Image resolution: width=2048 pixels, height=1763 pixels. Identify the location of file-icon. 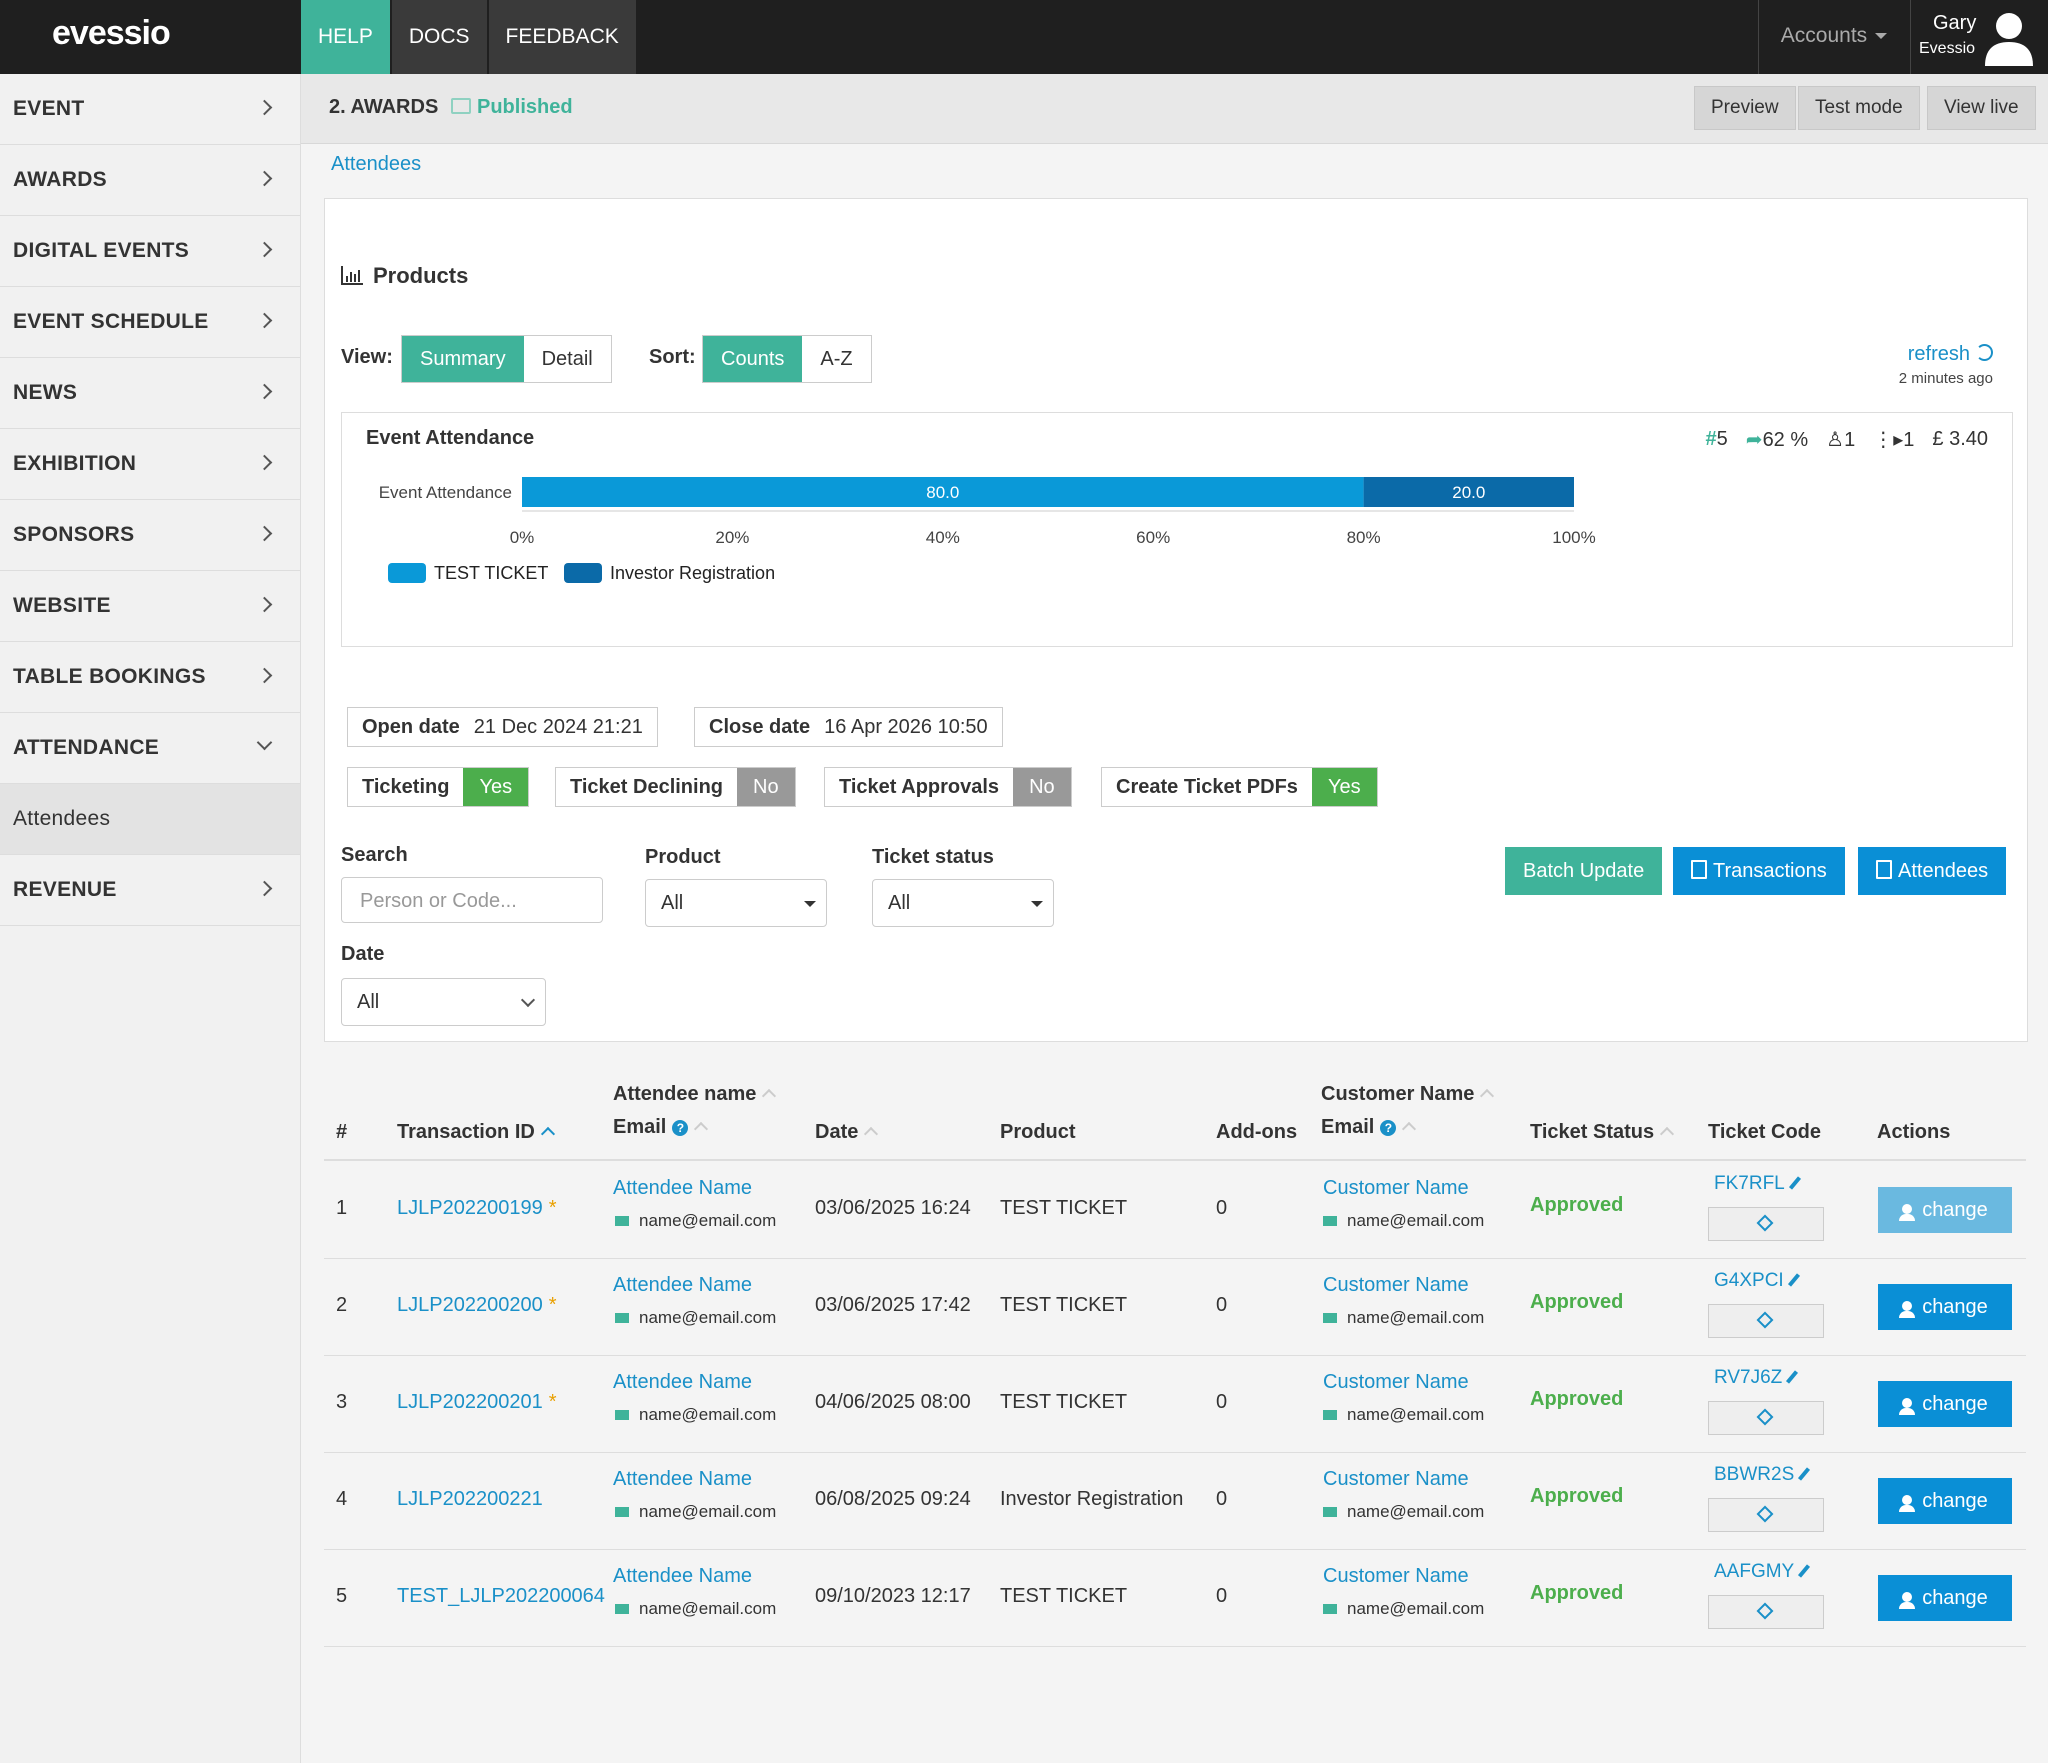
(1884, 869).